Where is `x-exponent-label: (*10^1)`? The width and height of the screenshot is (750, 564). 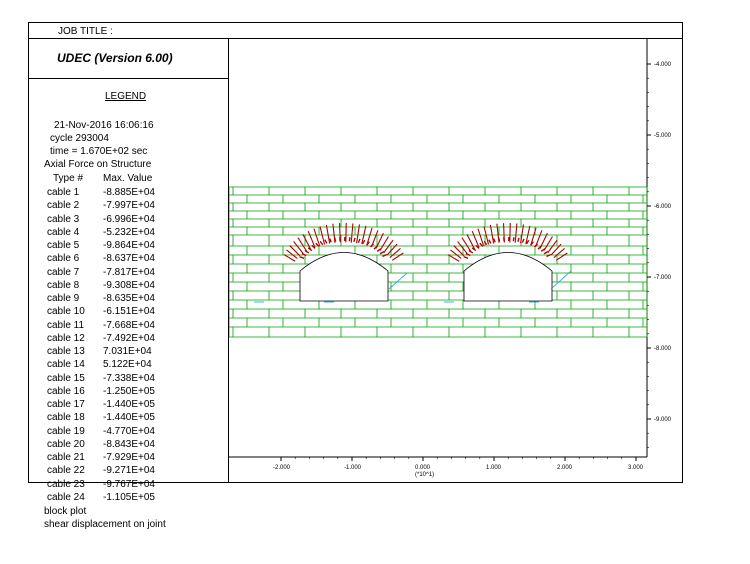
x-exponent-label: (*10^1) is located at coordinates (424, 475).